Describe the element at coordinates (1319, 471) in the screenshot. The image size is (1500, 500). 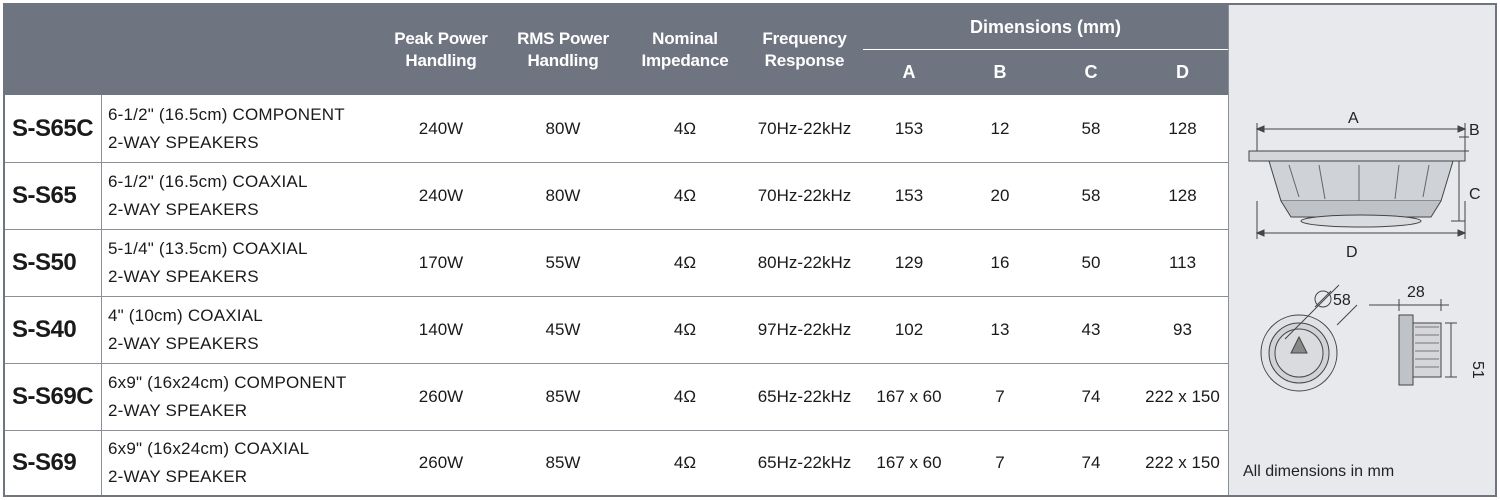
I see `dimensions-note: All dimensions in mm` at that location.